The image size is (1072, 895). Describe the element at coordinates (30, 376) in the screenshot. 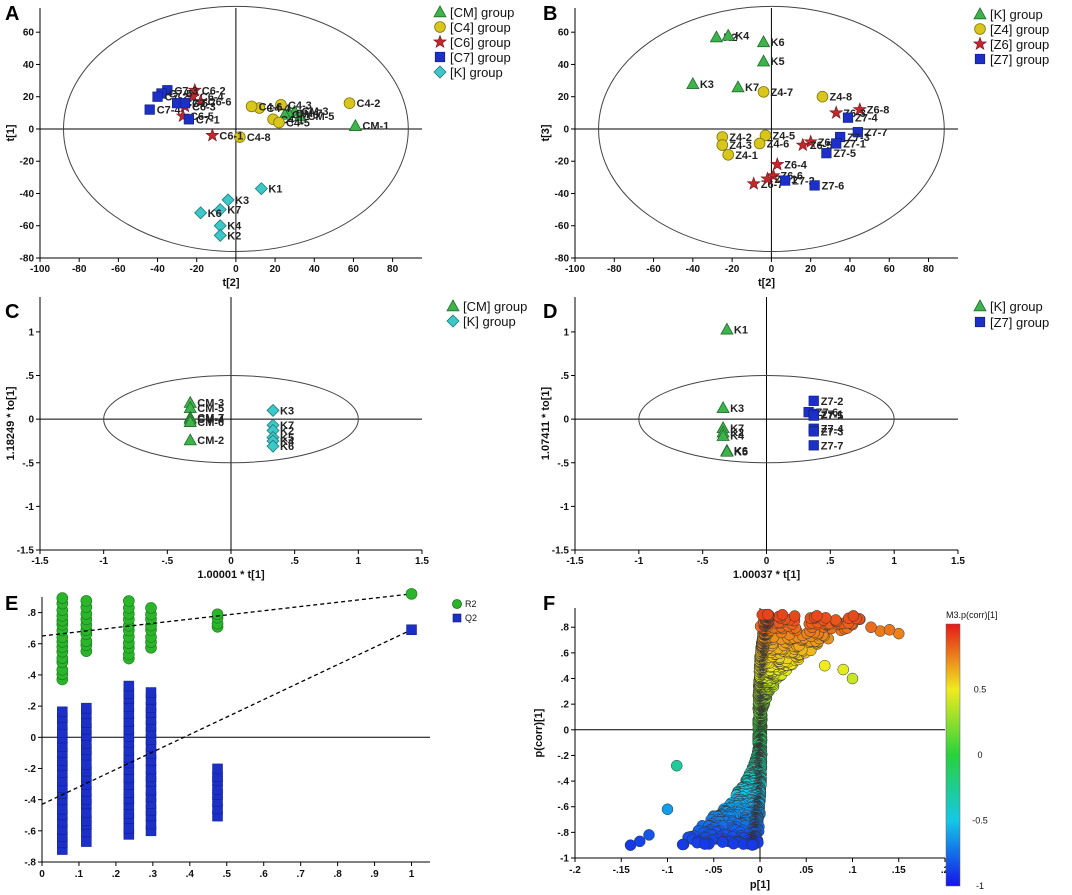

I see `y-tick-label: .5` at that location.